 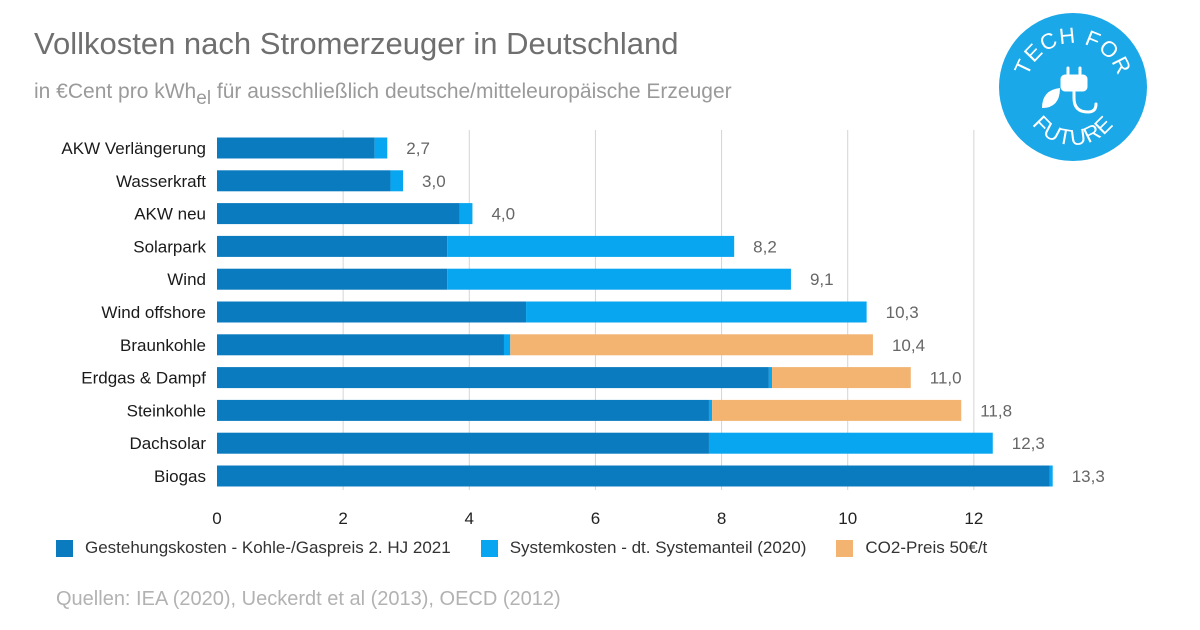 What do you see at coordinates (180, 476) in the screenshot?
I see `category-label: Biogas` at bounding box center [180, 476].